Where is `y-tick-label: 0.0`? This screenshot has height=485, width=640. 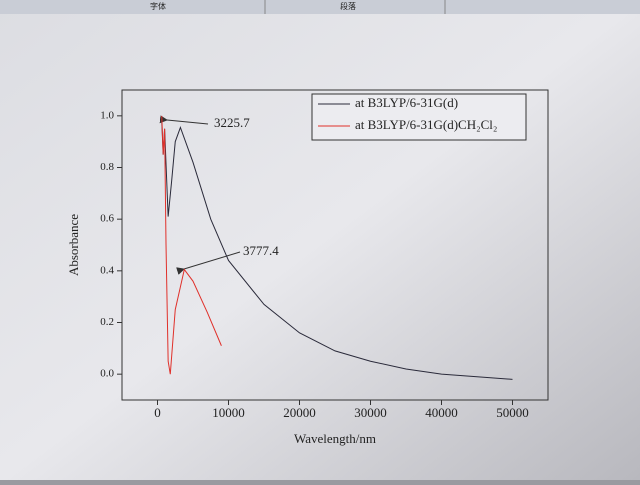 y-tick-label: 0.0 is located at coordinates (107, 374).